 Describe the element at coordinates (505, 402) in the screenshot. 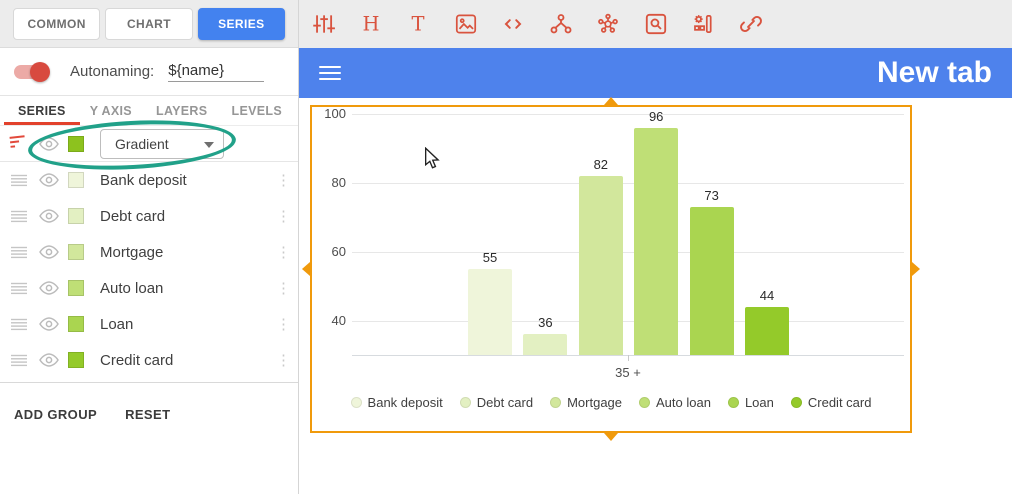

I see `legend-label: Debt card` at that location.